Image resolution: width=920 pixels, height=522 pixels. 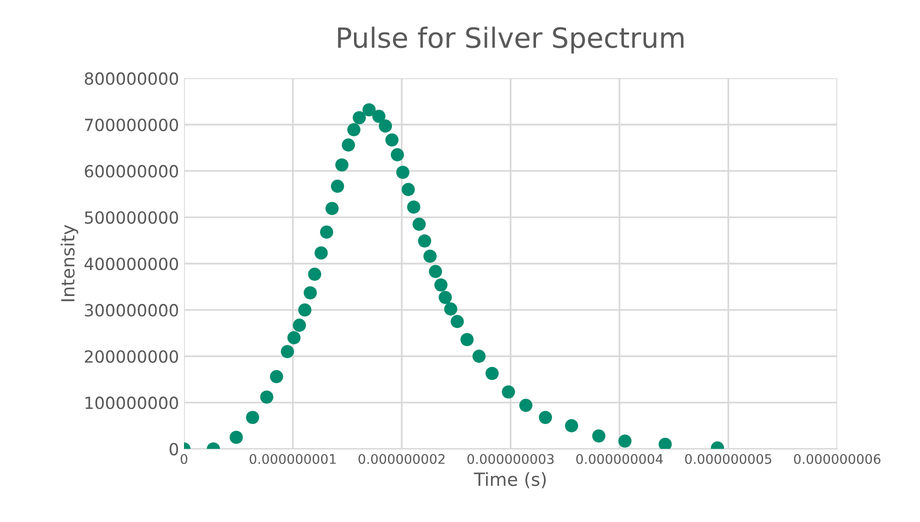 I want to click on y-tick-label: 100000000, so click(x=132, y=403).